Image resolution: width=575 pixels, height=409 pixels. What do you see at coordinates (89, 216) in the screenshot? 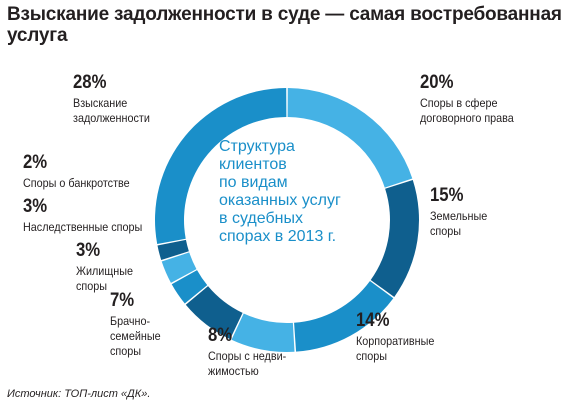
I see `slice-label: 3% Наследственные споры` at bounding box center [89, 216].